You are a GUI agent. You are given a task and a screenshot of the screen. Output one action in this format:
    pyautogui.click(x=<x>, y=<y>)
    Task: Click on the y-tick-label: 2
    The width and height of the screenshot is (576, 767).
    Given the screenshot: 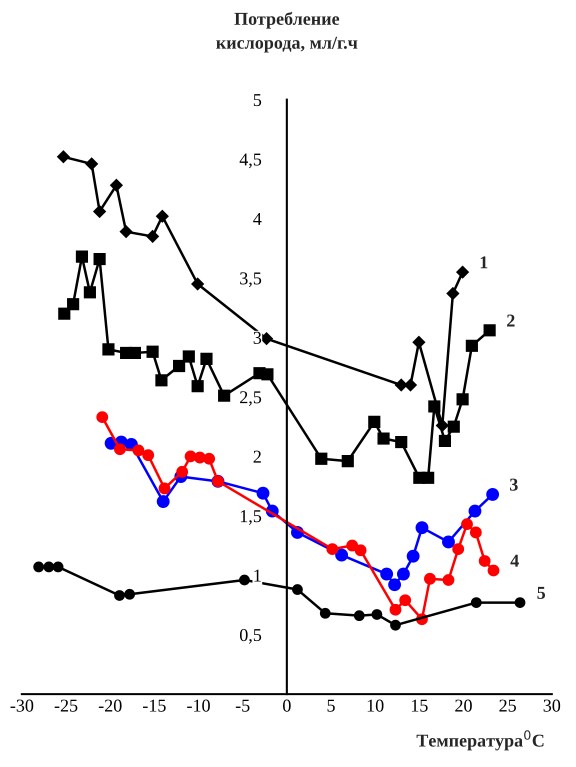 What is the action you would take?
    pyautogui.click(x=257, y=456)
    